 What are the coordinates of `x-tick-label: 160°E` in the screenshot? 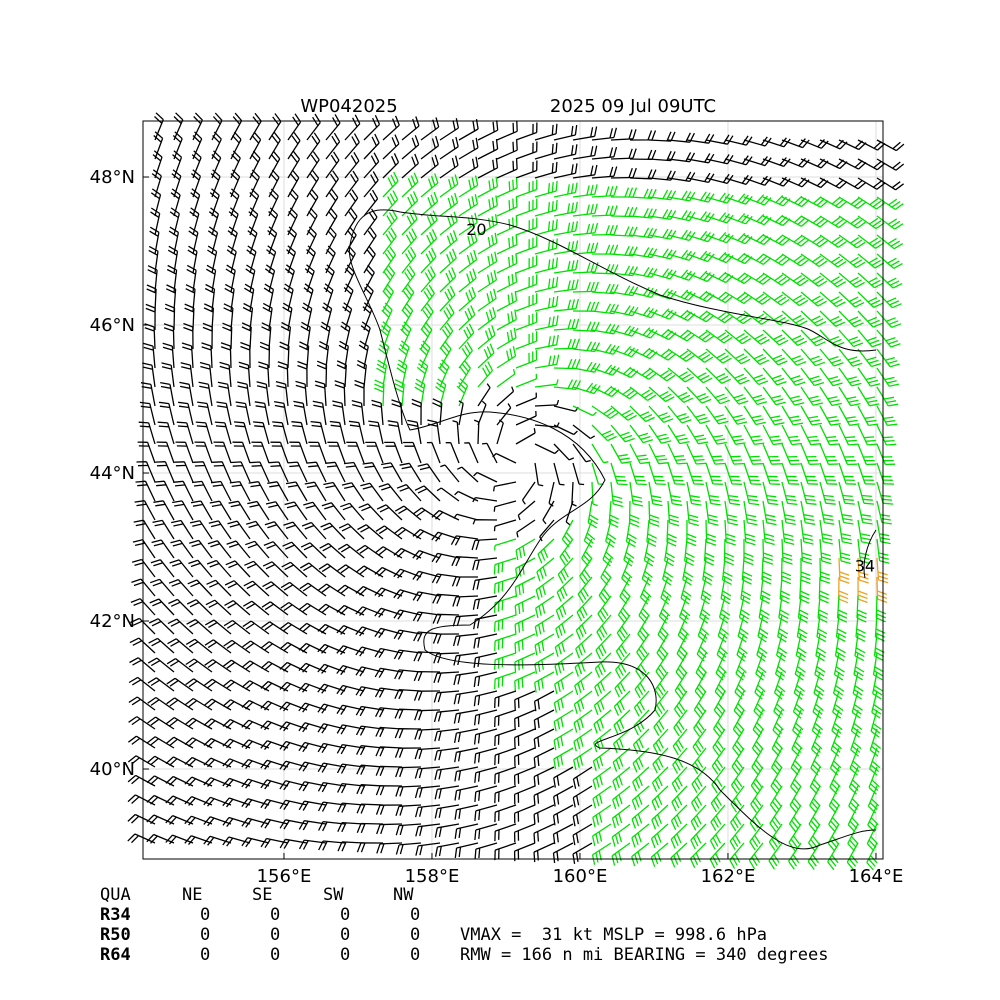 It's located at (580, 876).